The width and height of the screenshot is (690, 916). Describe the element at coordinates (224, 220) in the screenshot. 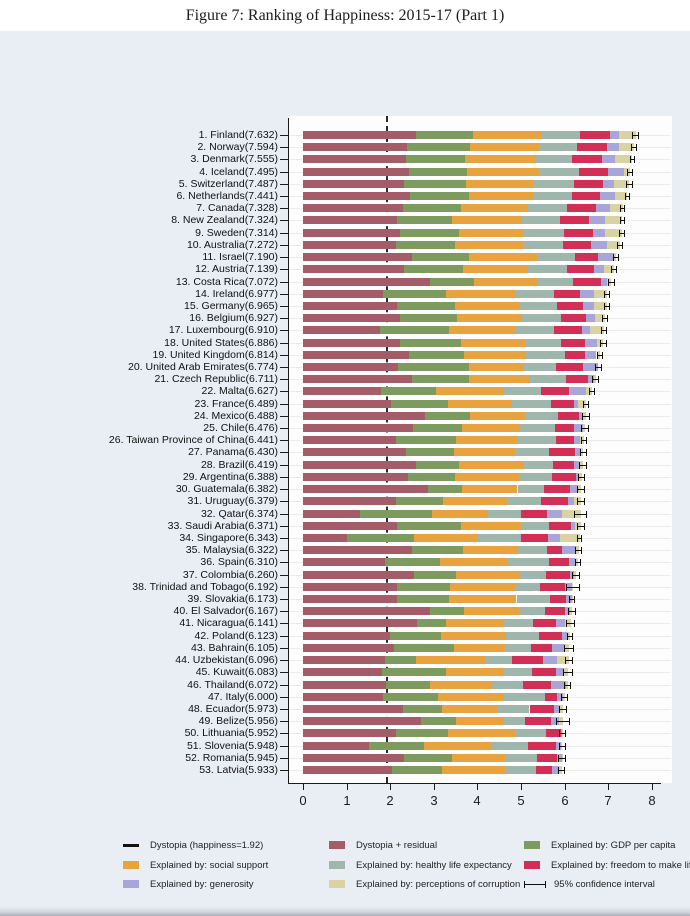

I see `country-label: 8. New Zealand(7.324)` at that location.